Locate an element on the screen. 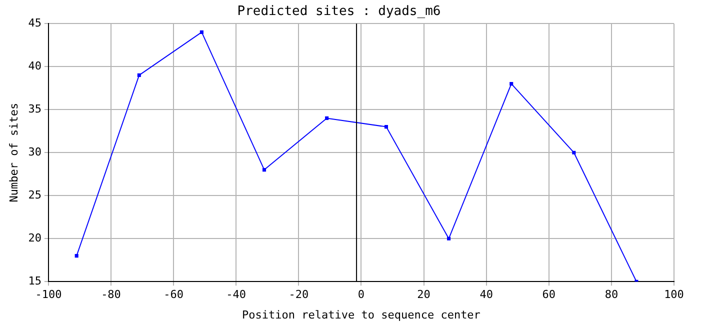 This screenshot has width=704, height=328. x-axis-title: Position relative to sequence center is located at coordinates (361, 315).